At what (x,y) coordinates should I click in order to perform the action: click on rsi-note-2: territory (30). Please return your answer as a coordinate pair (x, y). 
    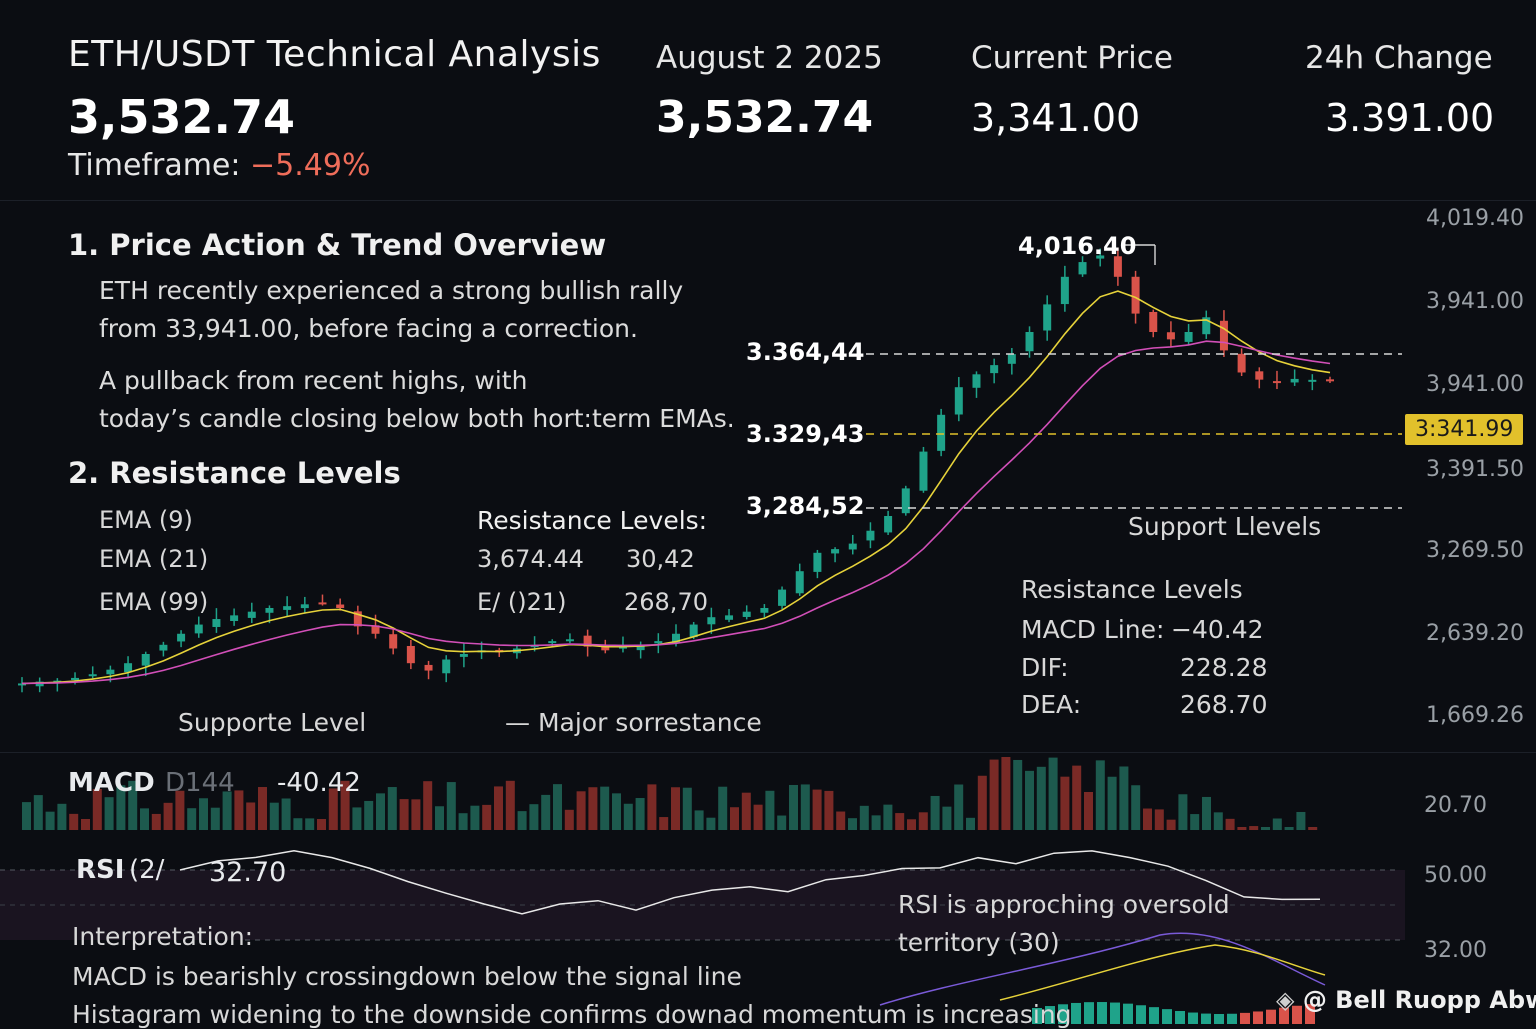
    Looking at the image, I should click on (979, 942).